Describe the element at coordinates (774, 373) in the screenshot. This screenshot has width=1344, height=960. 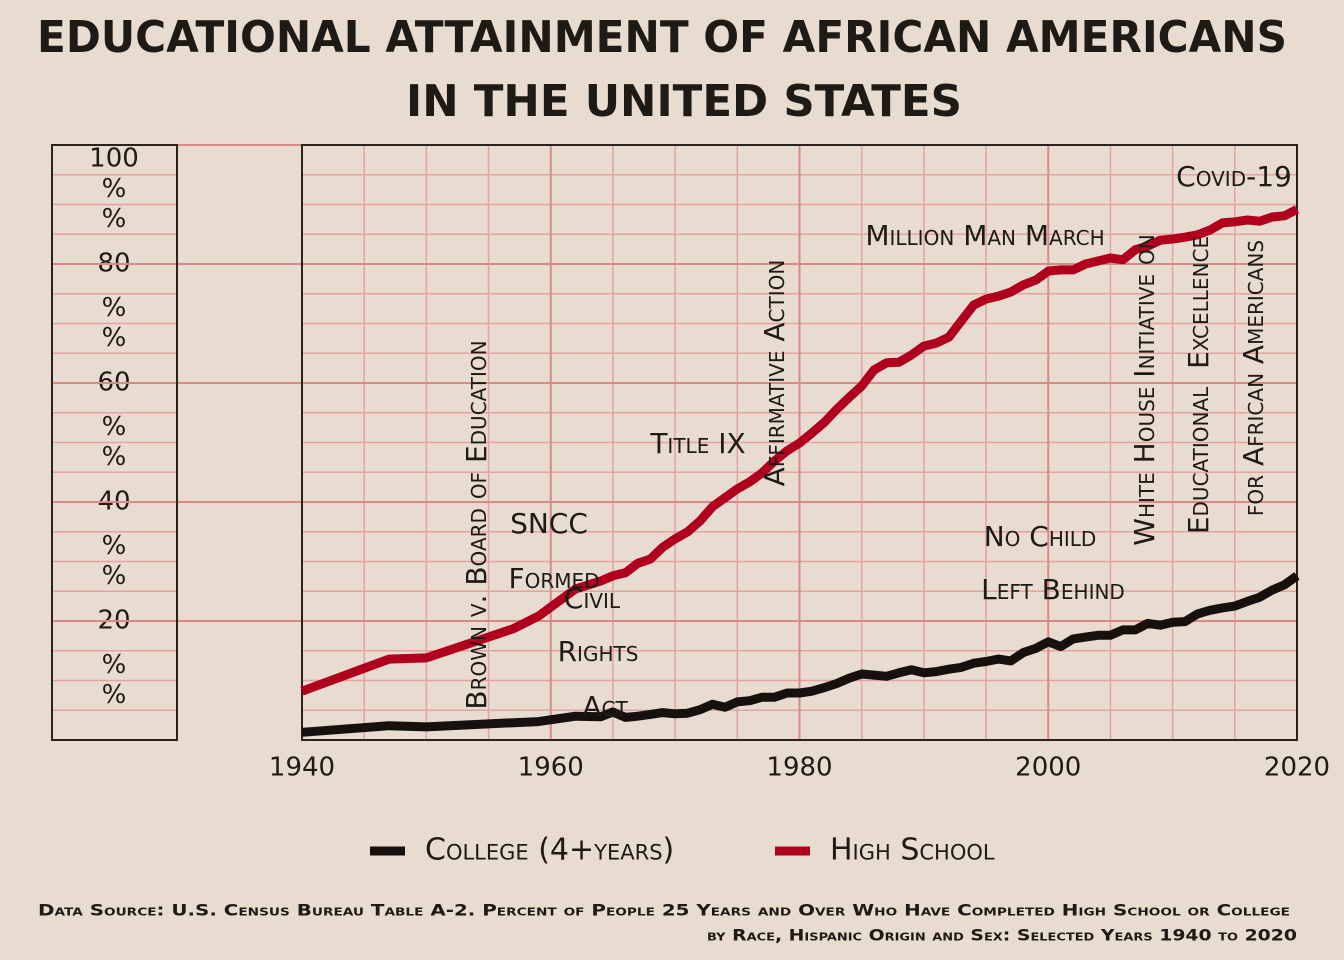
I see `annotation: Affirmative Action` at that location.